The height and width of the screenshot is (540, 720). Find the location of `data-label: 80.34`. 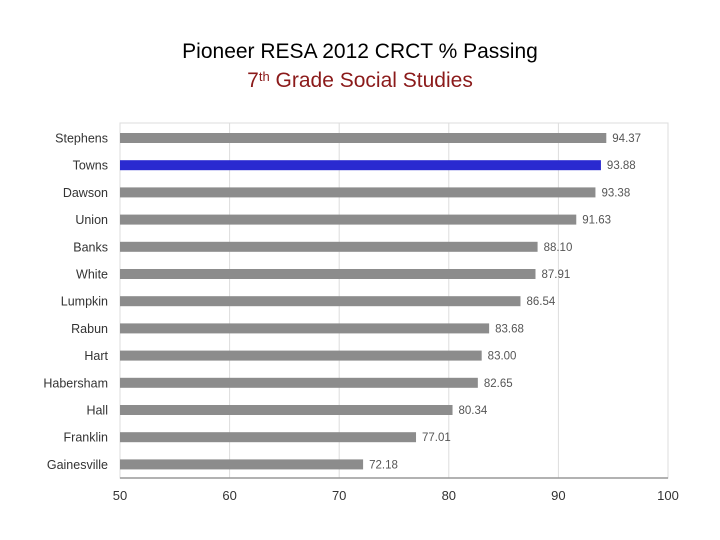

data-label: 80.34 is located at coordinates (473, 411).